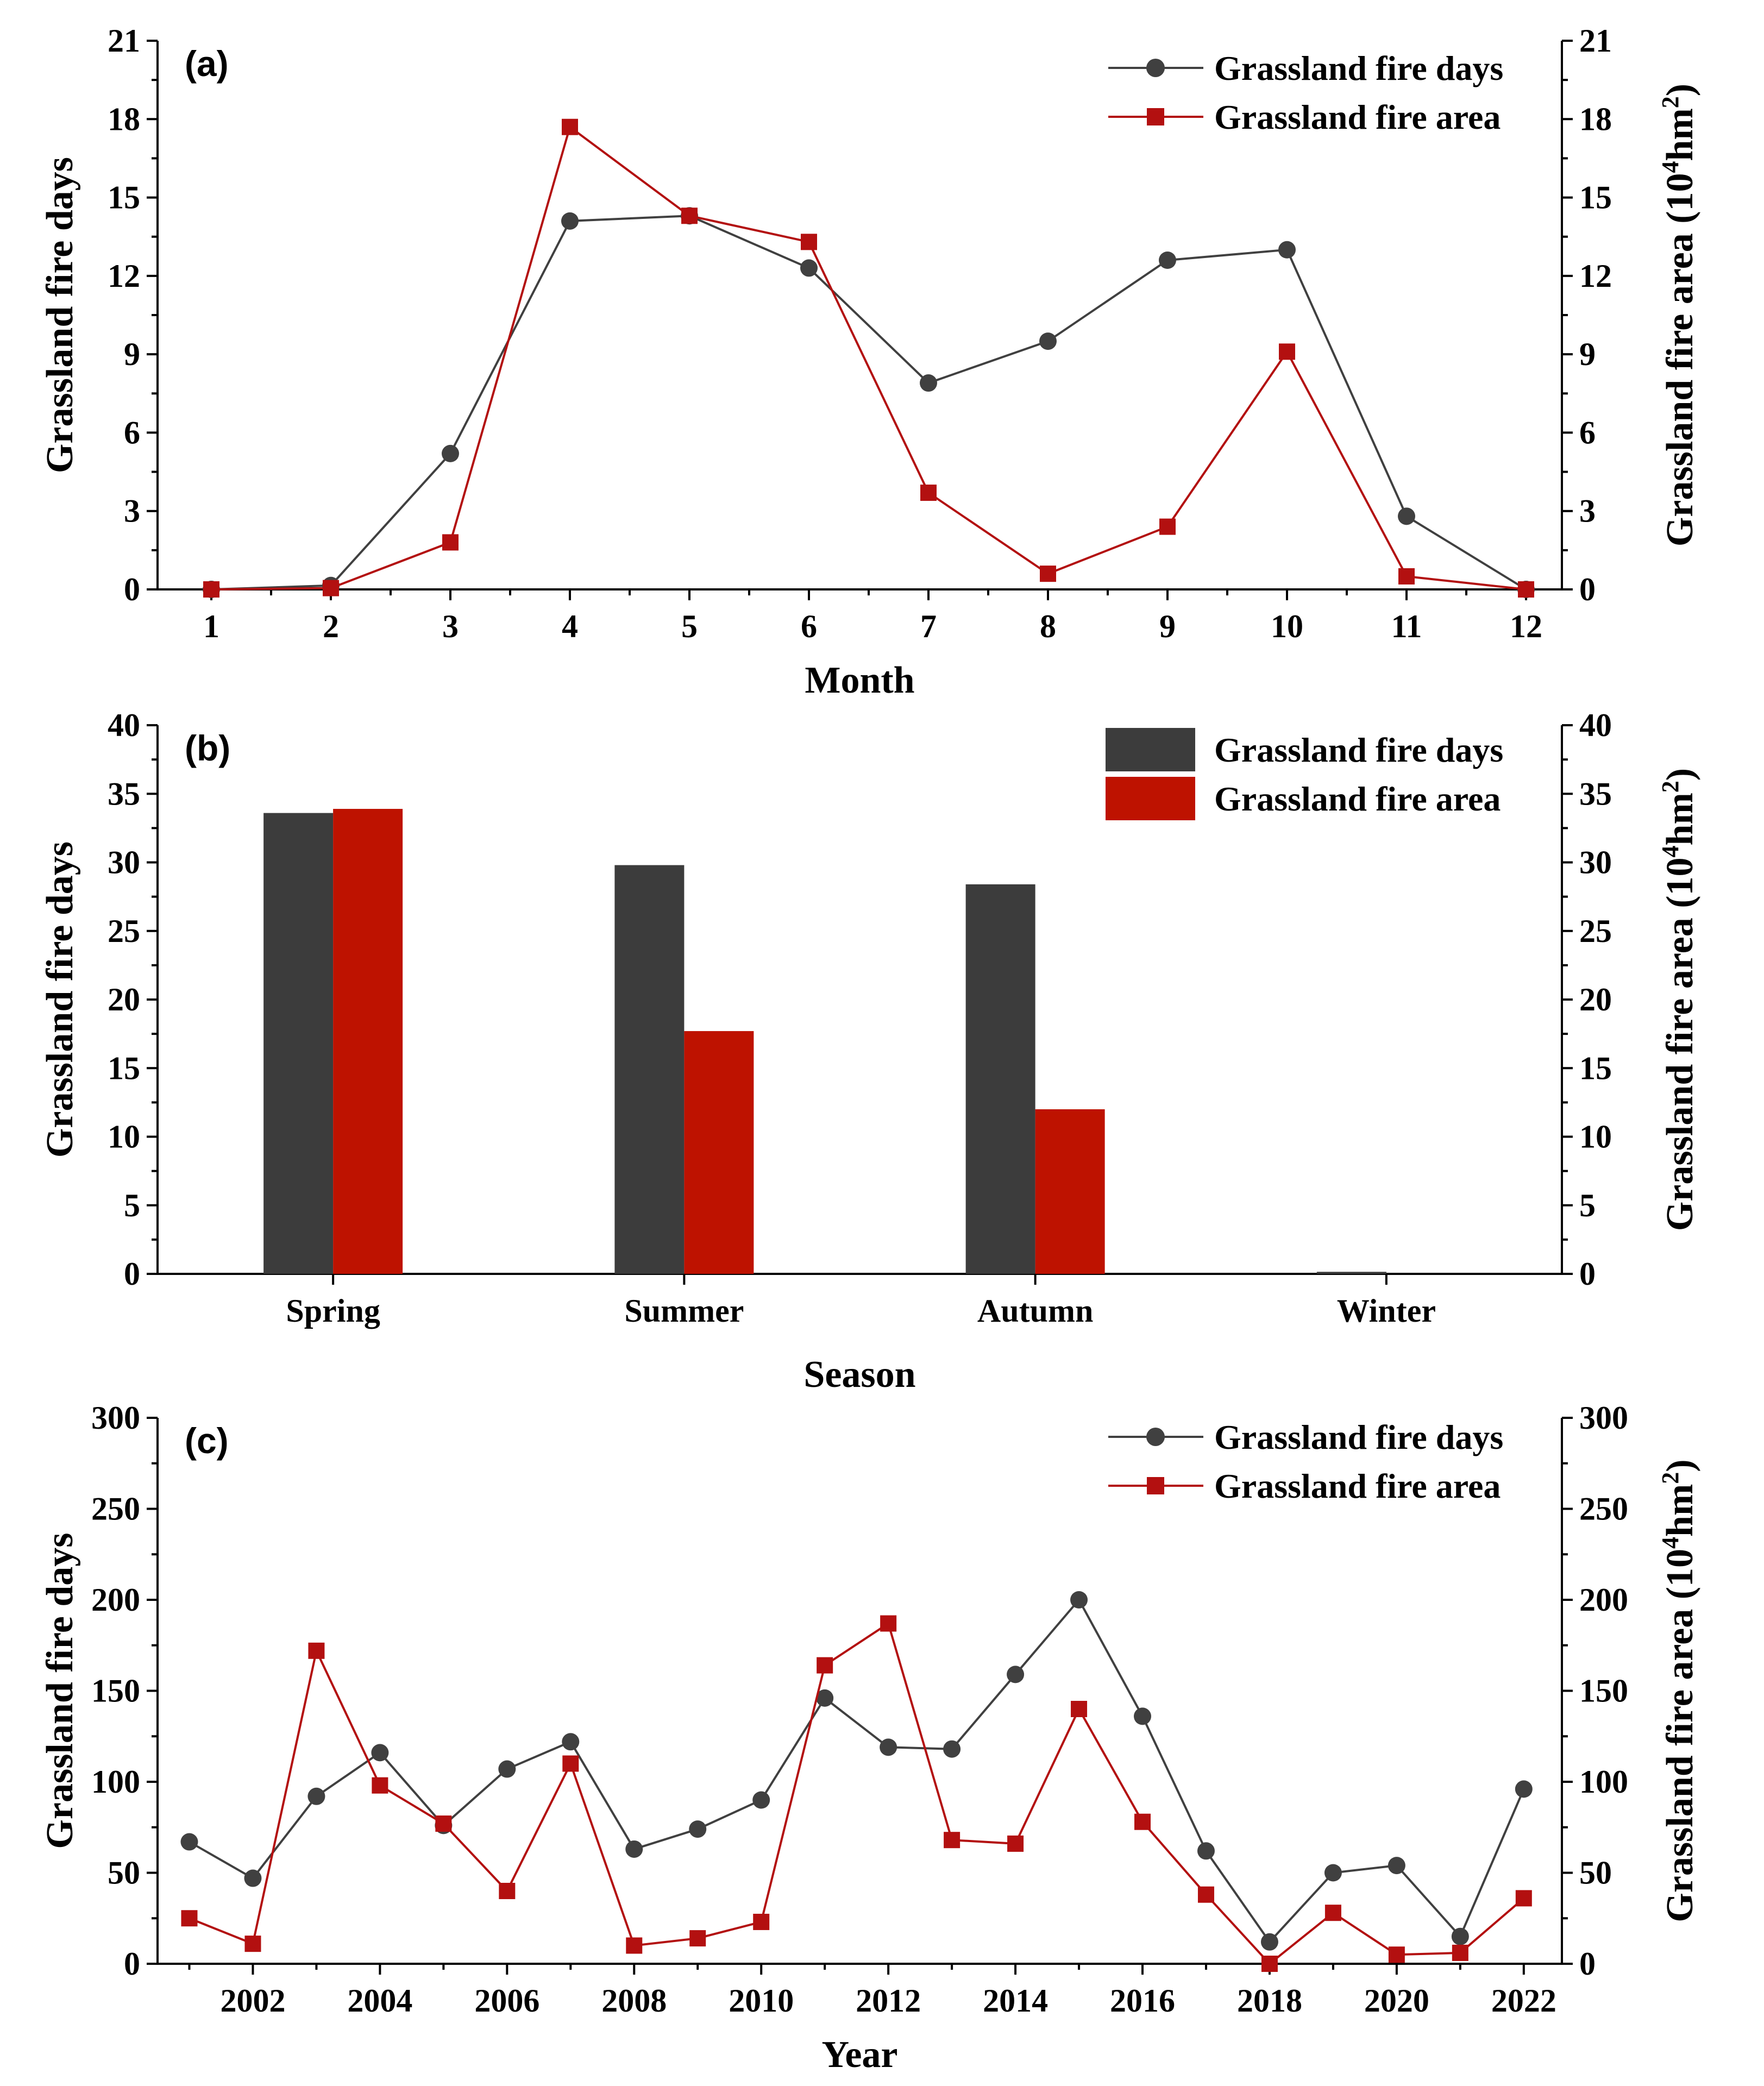 The width and height of the screenshot is (1764, 2086). Describe the element at coordinates (207, 63) in the screenshot. I see `panel-label: (a)` at that location.